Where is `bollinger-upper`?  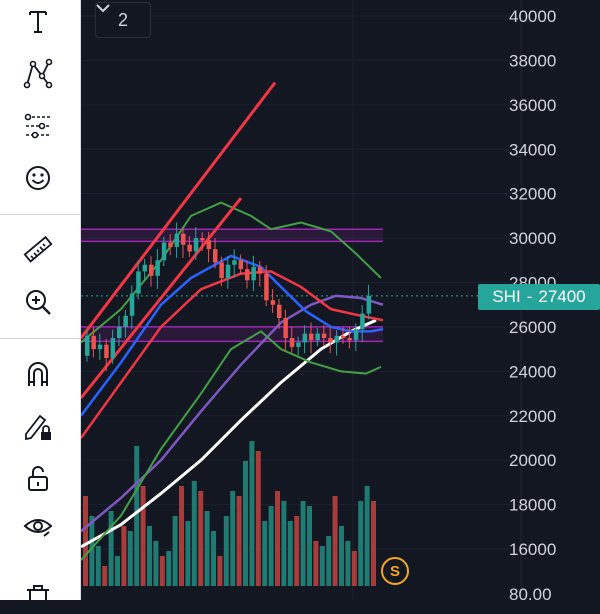 bollinger-upper is located at coordinates (231, 272).